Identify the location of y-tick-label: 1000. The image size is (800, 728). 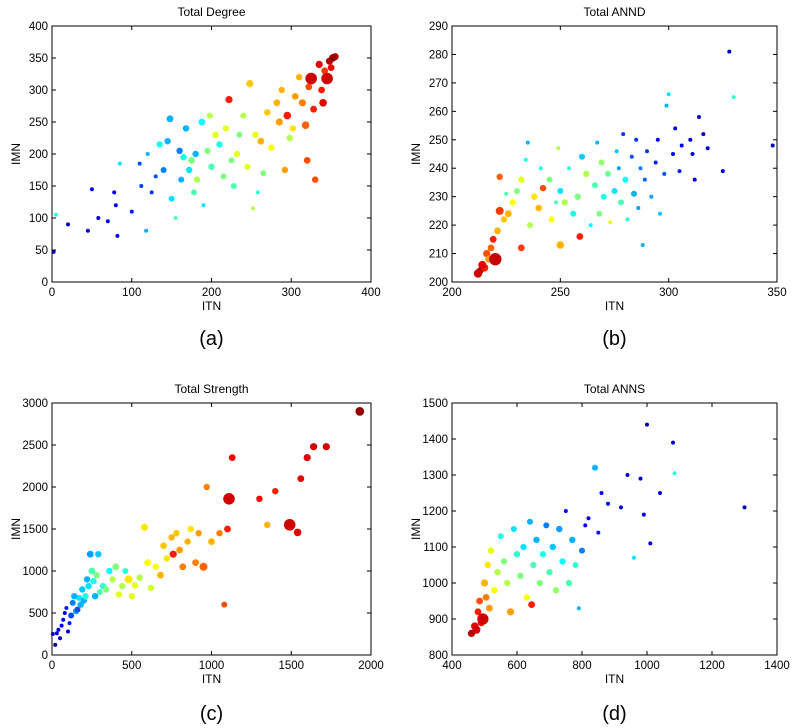
(435, 584).